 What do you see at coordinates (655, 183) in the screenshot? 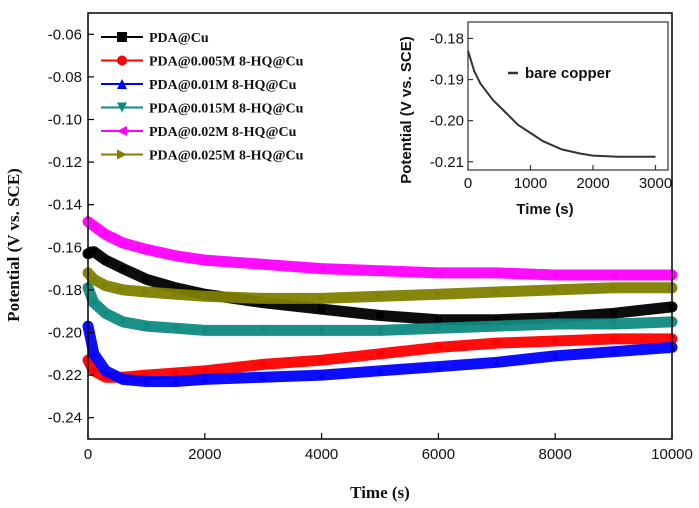
I see `inset-x-tick-label: 3000` at bounding box center [655, 183].